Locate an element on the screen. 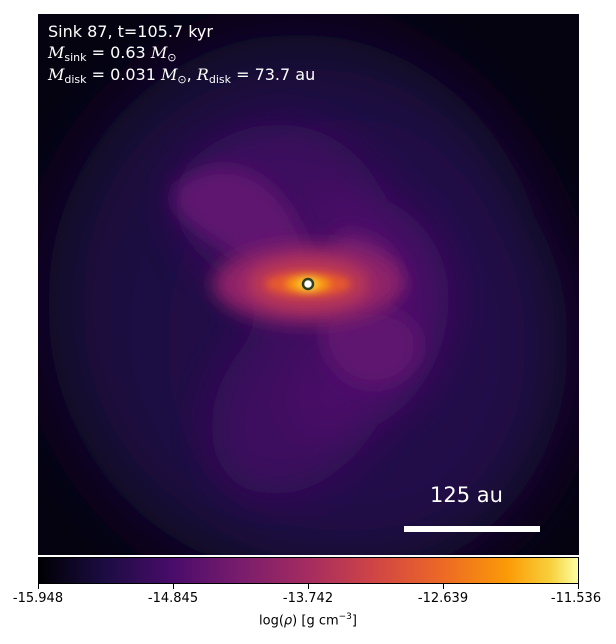 The height and width of the screenshot is (644, 616). colorbar-axis-label: log(ρ) [g cm−3] is located at coordinates (308, 620).